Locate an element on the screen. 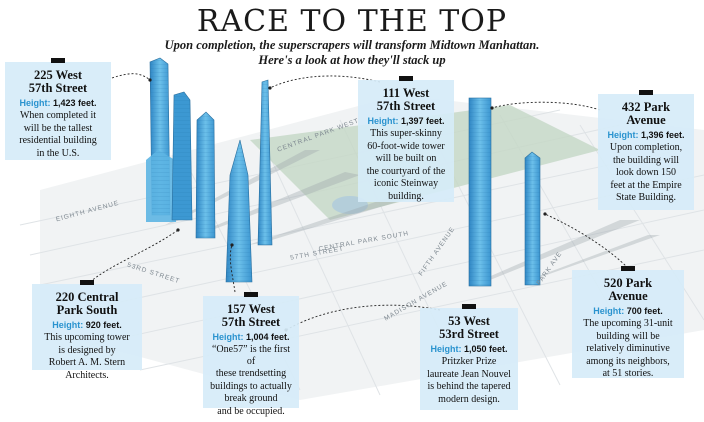  height-line: Height: 1,050 feet. is located at coordinates (469, 349).